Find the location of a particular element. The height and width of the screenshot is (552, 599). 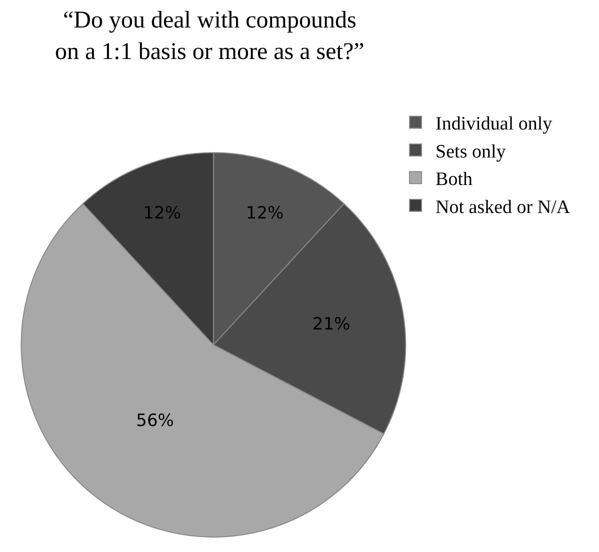

data-label: 56% is located at coordinates (155, 421).